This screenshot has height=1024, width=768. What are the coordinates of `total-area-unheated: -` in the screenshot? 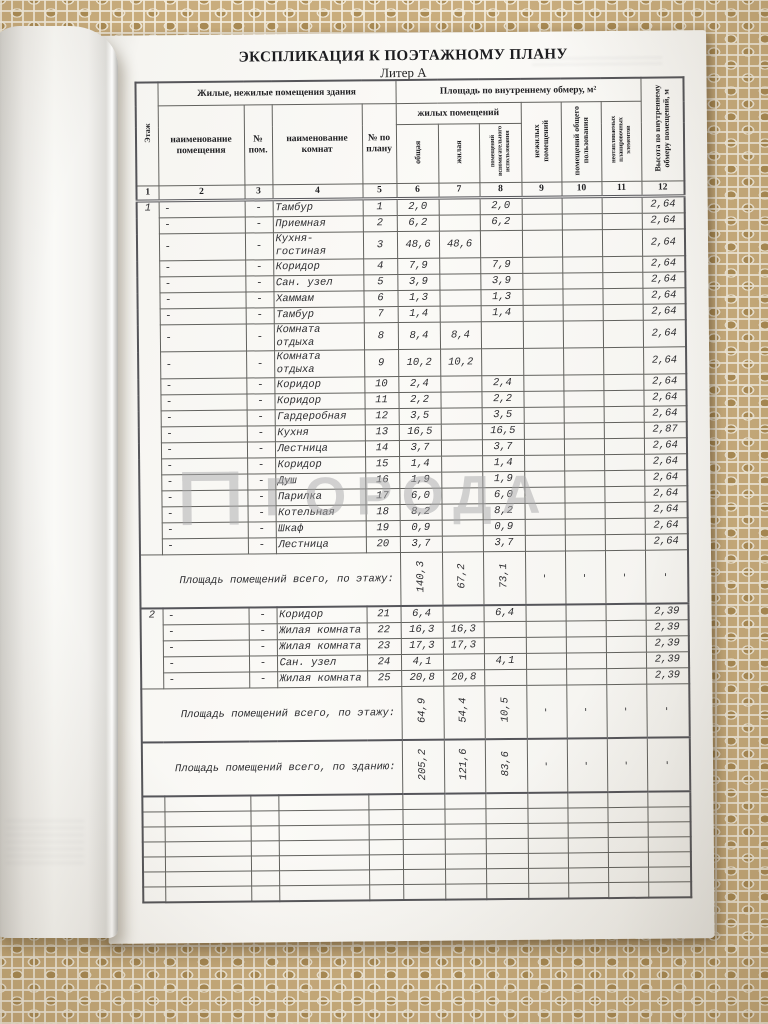 It's located at (625, 577).